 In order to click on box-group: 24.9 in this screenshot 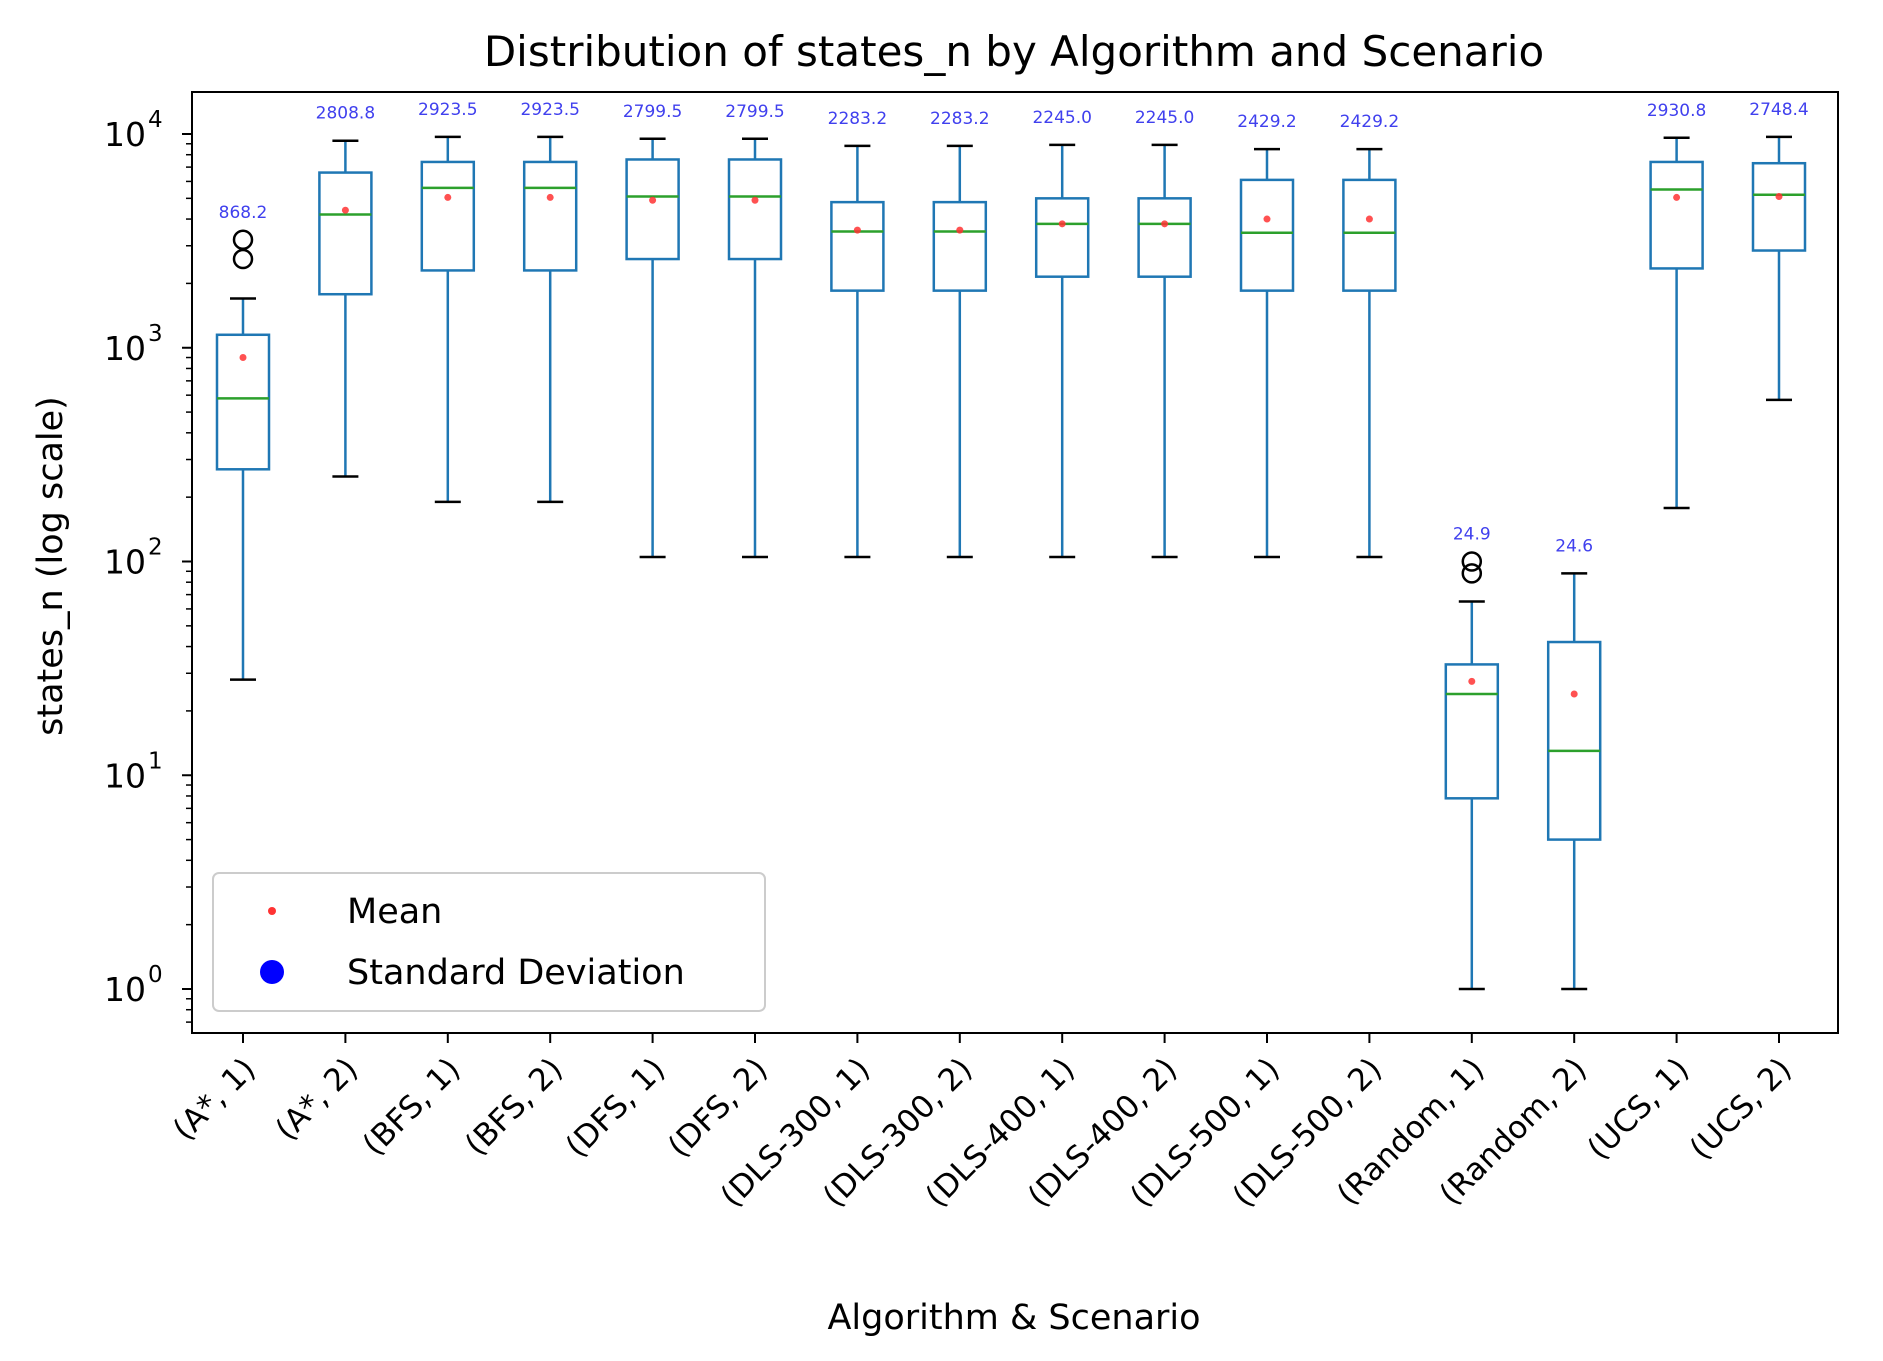, I will do `click(1472, 758)`.